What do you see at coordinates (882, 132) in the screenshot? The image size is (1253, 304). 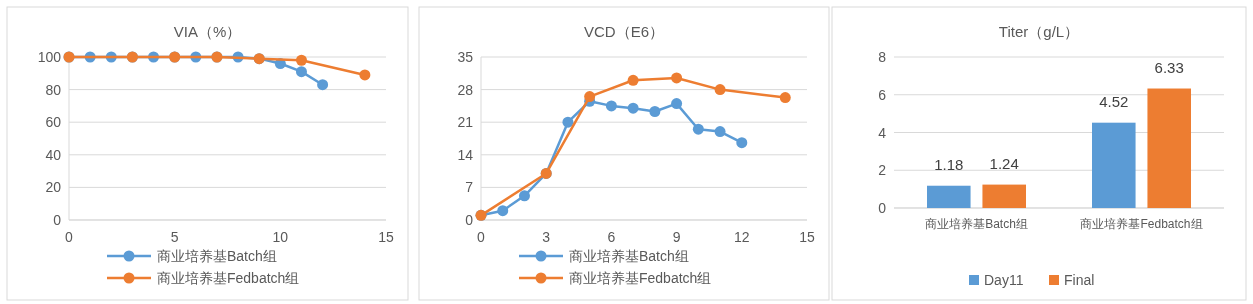 I see `y-tick-label: 4` at bounding box center [882, 132].